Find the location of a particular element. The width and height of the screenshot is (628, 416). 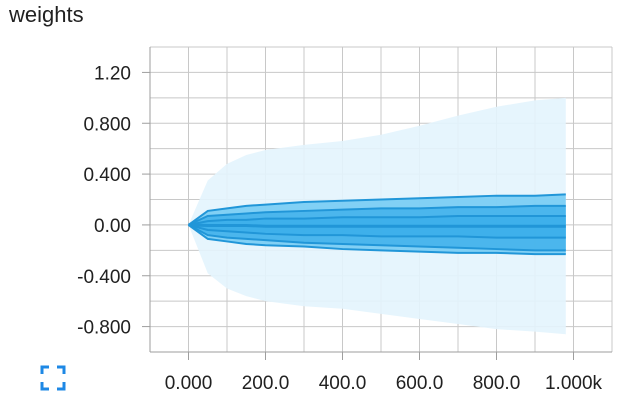

y-tick-label: -0.800 is located at coordinates (104, 328).